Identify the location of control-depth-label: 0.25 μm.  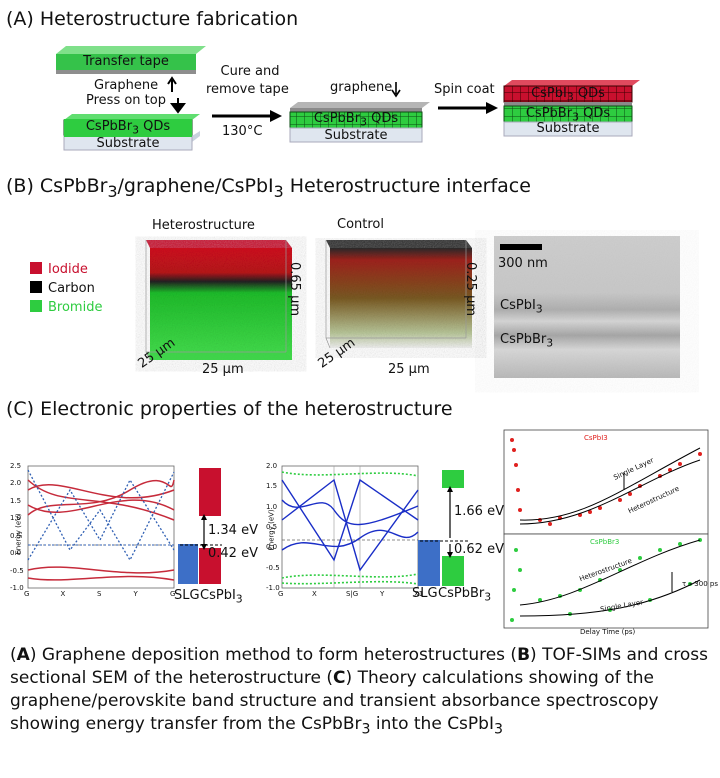
(470, 289).